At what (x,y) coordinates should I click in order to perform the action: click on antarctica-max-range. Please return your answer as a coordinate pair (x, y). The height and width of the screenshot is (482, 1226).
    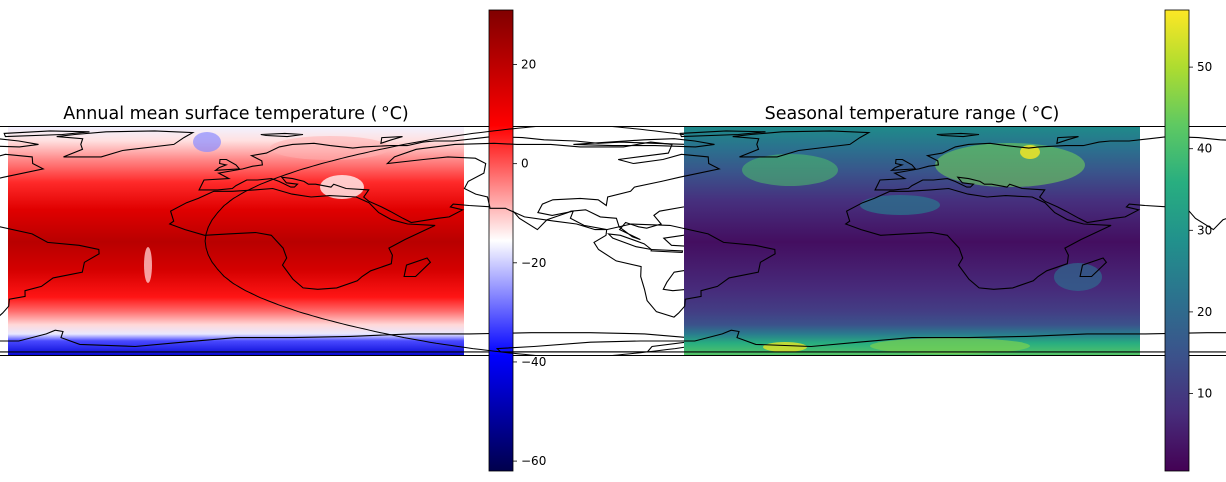
    Looking at the image, I should click on (785, 347).